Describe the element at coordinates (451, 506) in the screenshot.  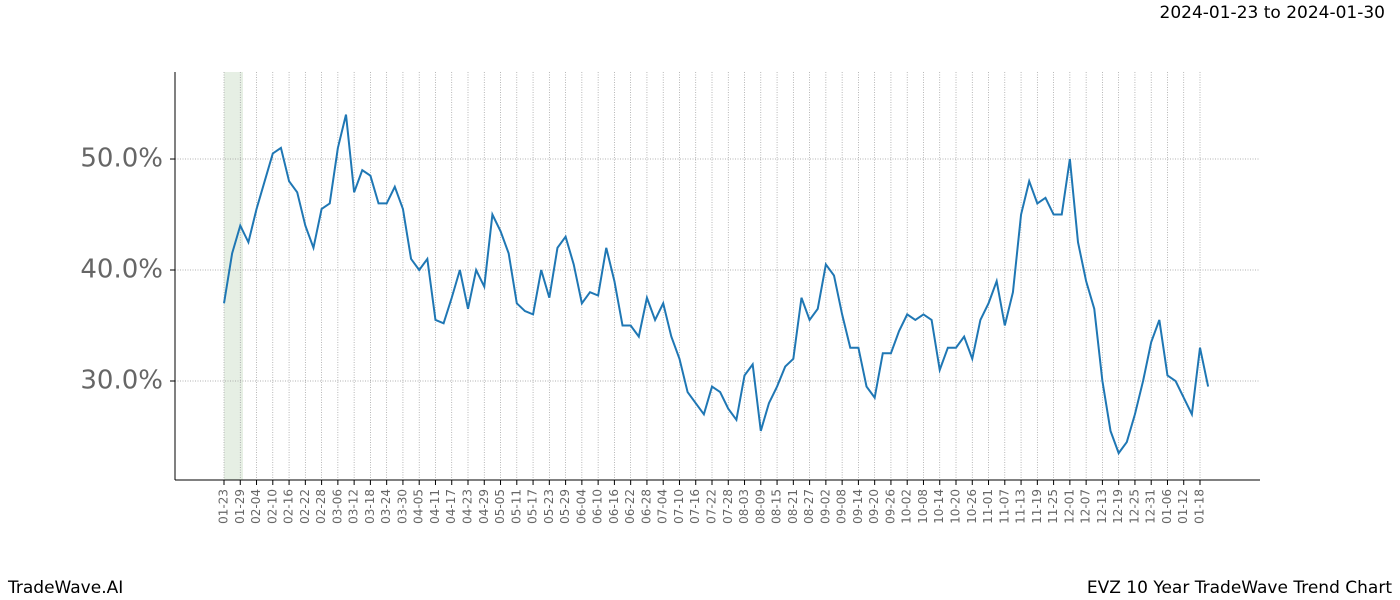
I see `x-tick-label: 04-17` at that location.